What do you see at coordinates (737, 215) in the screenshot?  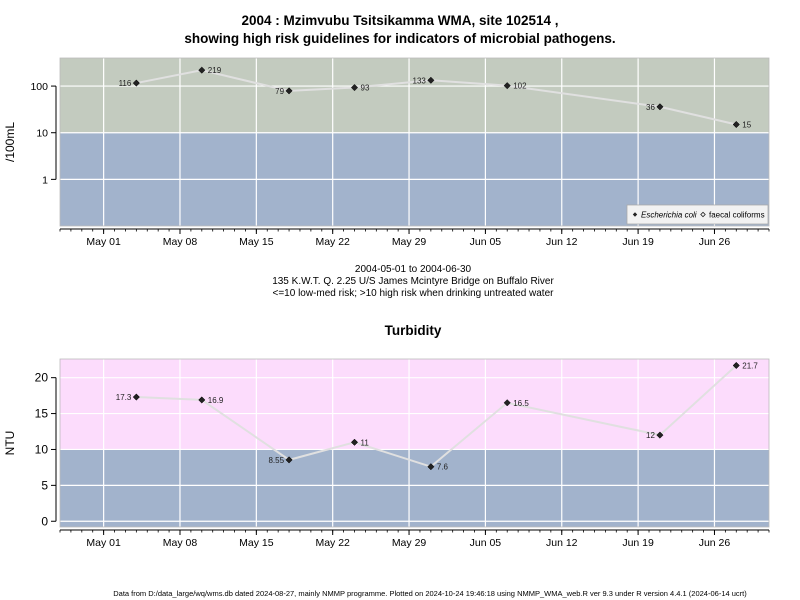 I see `legend-label-faecal: faecal coliforms` at bounding box center [737, 215].